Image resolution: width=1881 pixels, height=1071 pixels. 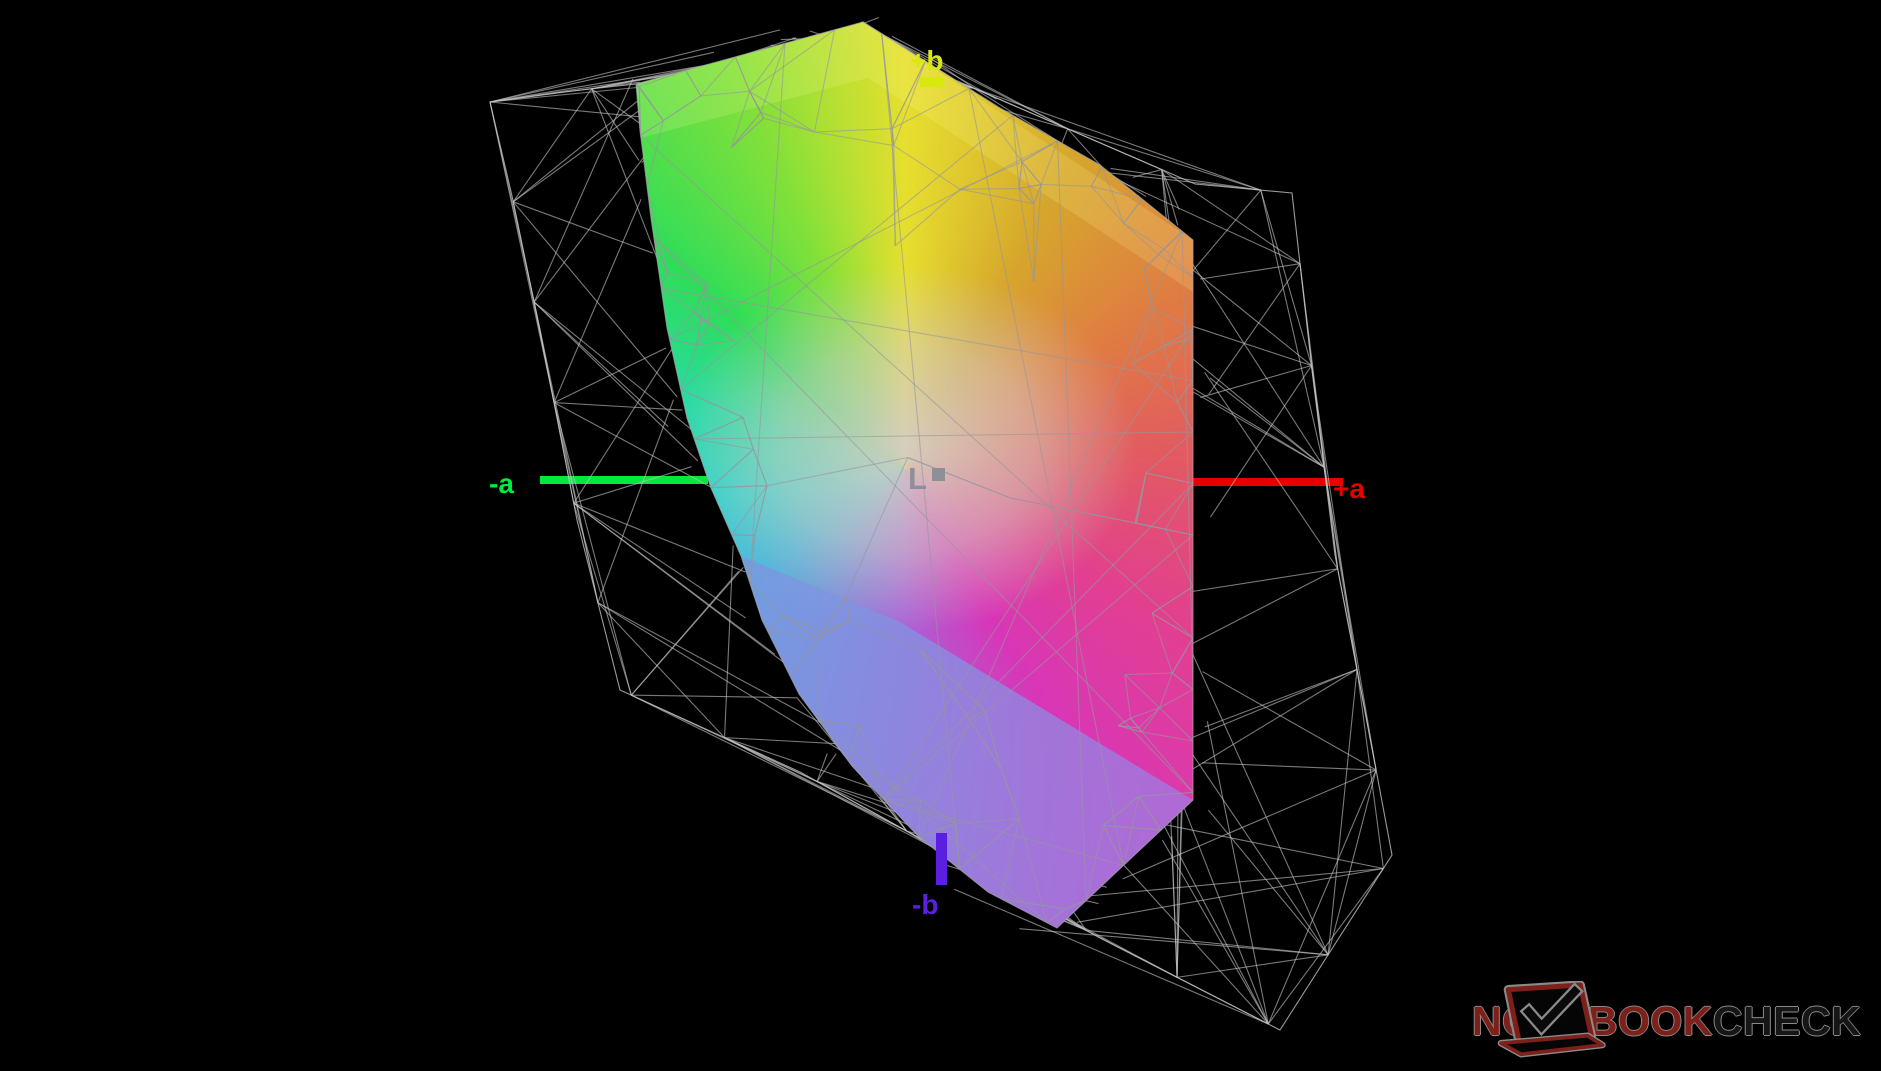 I want to click on axis-bar-pos-b, so click(x=932, y=82).